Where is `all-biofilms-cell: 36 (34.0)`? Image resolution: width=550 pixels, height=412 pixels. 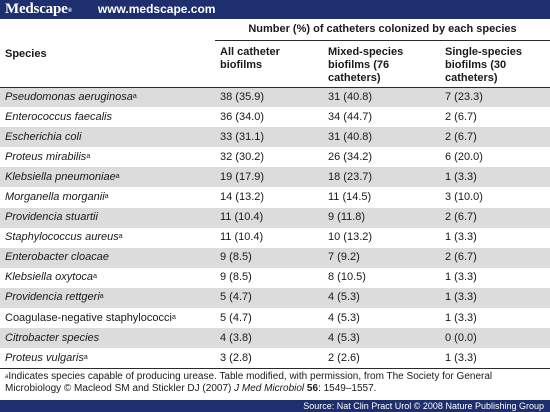 all-biofilms-cell: 36 (34.0) is located at coordinates (242, 116).